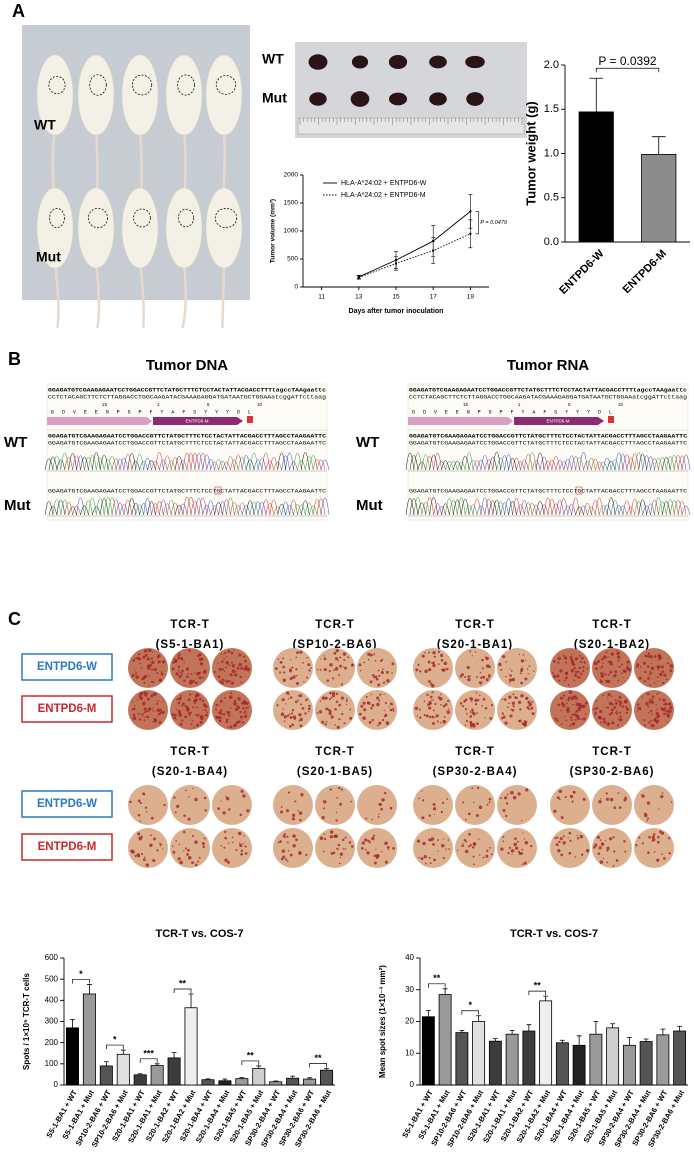  I want to click on feature-arrow, so click(559, 421).